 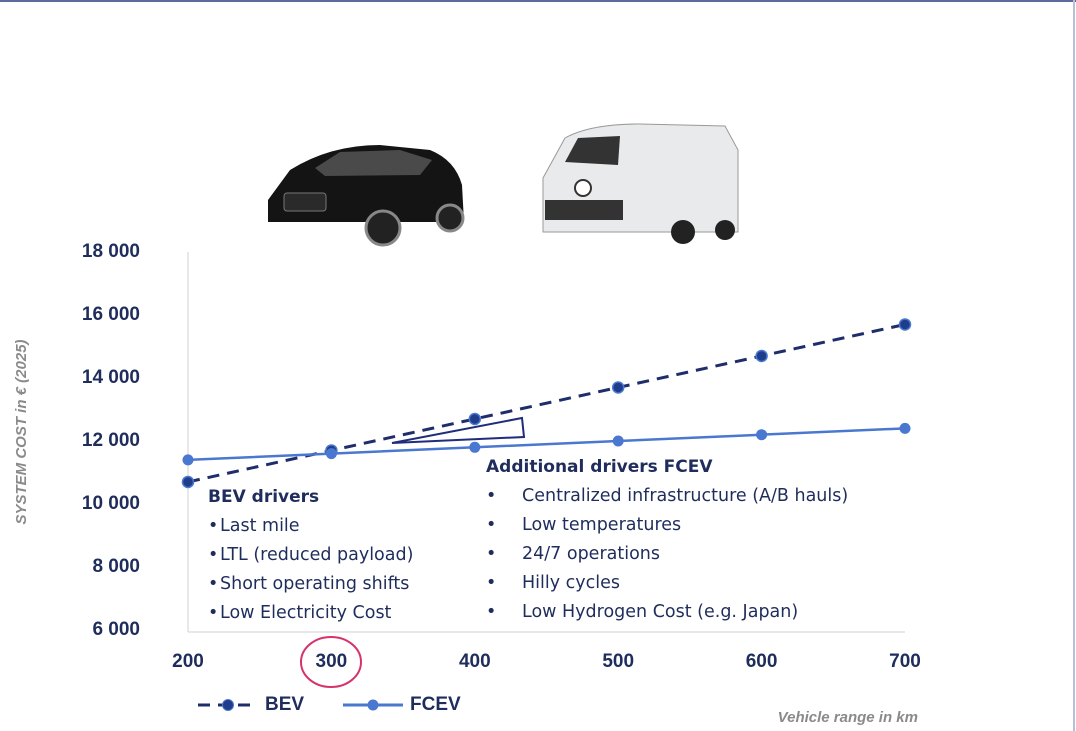 I want to click on x-tick-label: 700, so click(x=905, y=661).